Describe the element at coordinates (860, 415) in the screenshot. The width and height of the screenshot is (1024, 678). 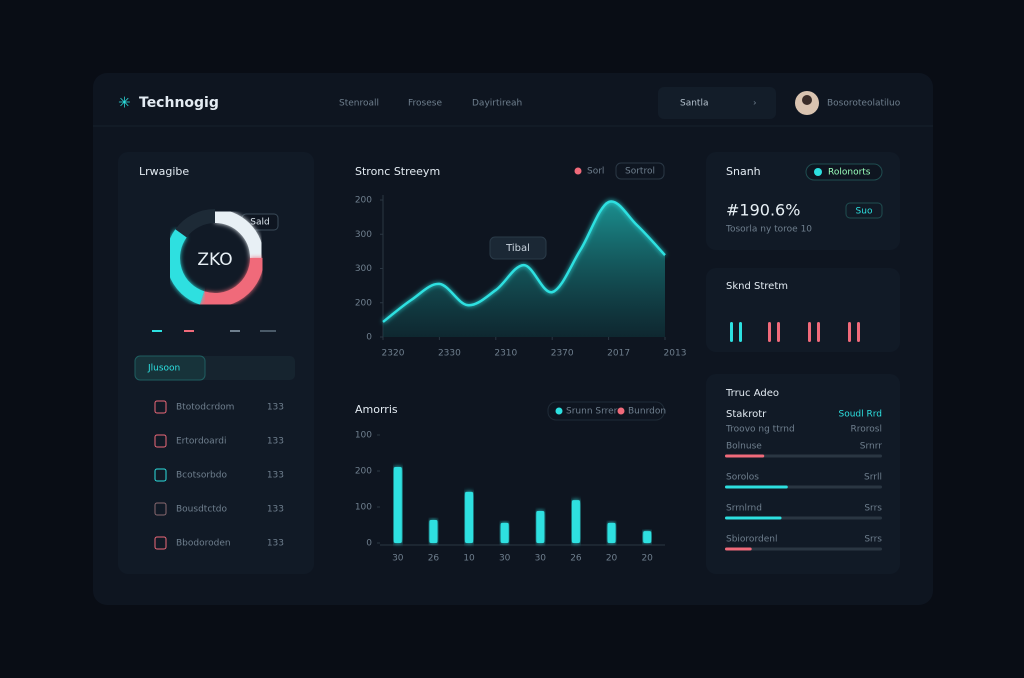
I see `row-value: Soudl Rrd` at that location.